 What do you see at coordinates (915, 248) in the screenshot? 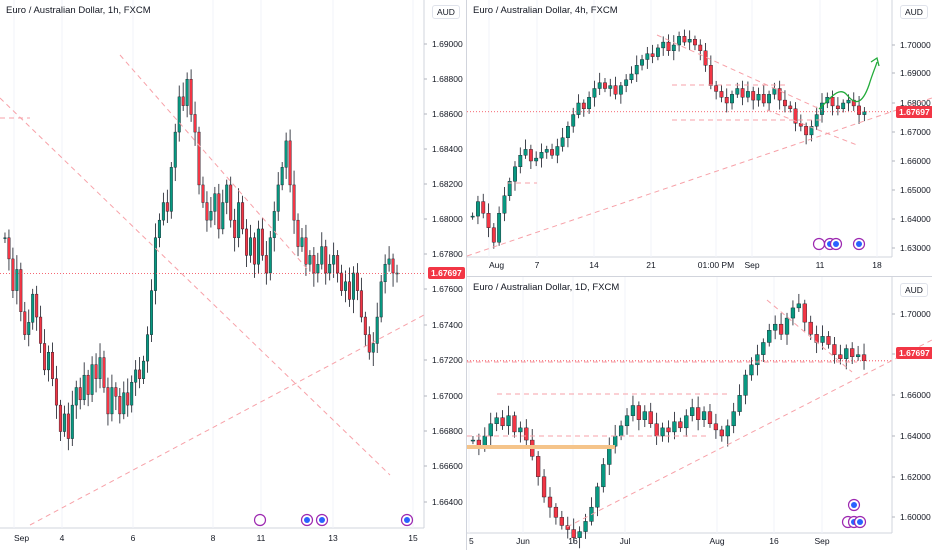
I see `price-tick-label: 1.63000` at bounding box center [915, 248].